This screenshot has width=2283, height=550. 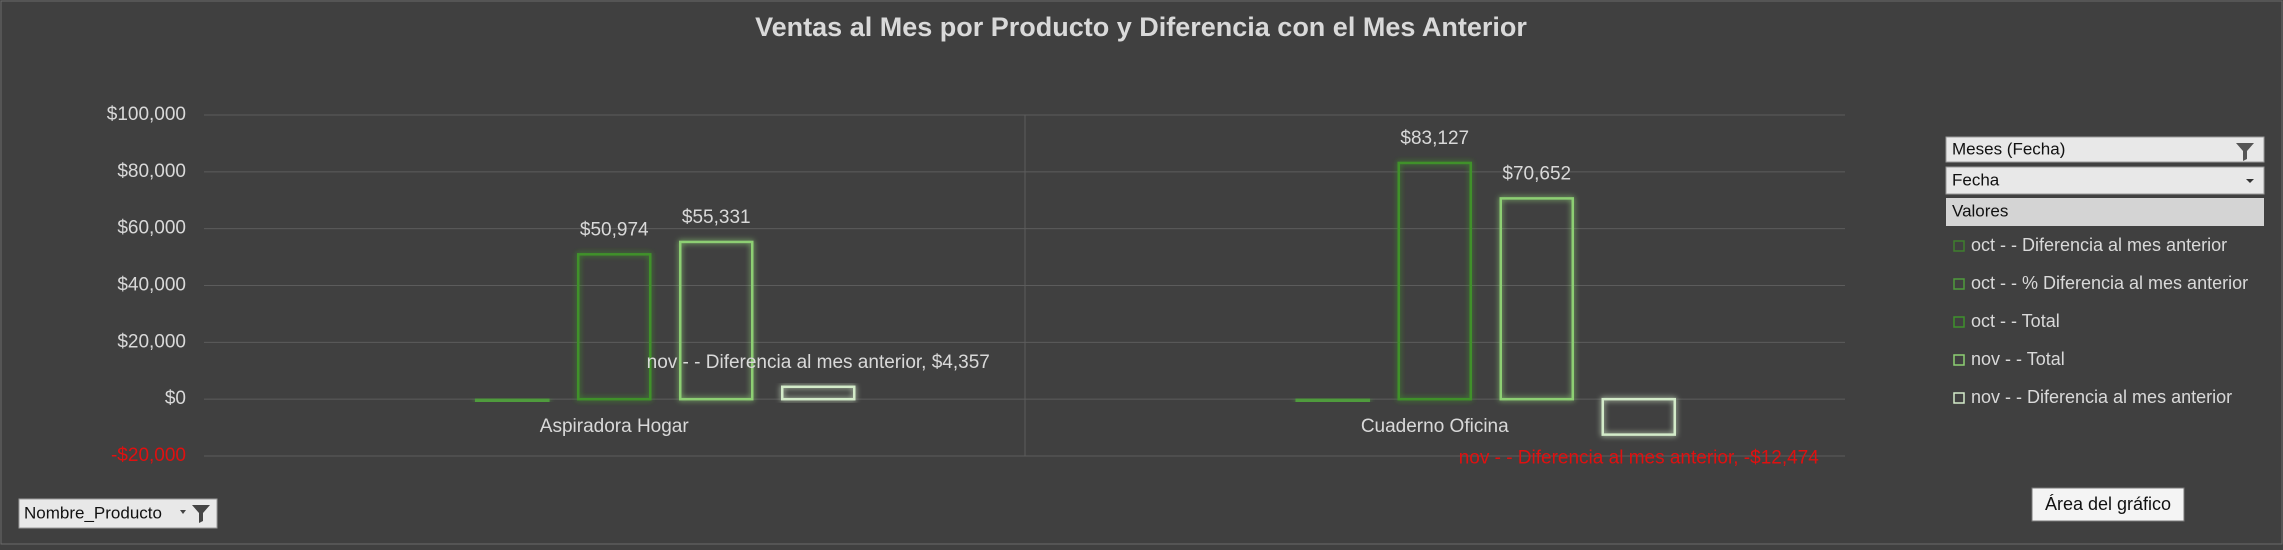 I want to click on filter-button, so click(x=2105, y=149).